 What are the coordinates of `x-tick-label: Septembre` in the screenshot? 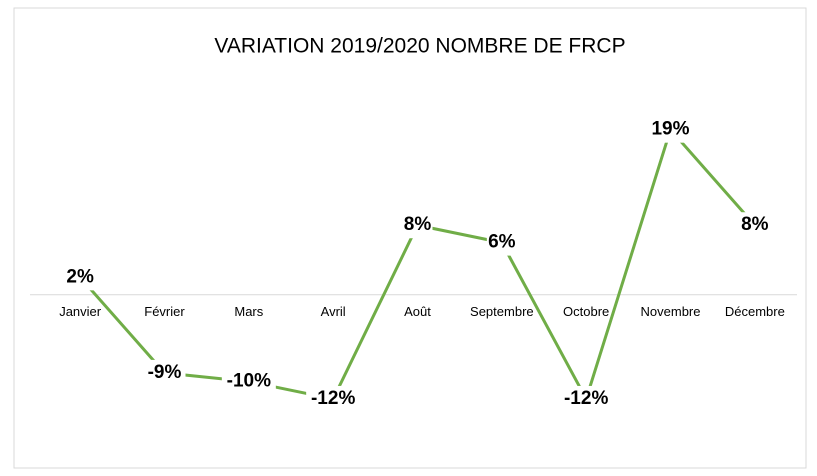 It's located at (502, 311).